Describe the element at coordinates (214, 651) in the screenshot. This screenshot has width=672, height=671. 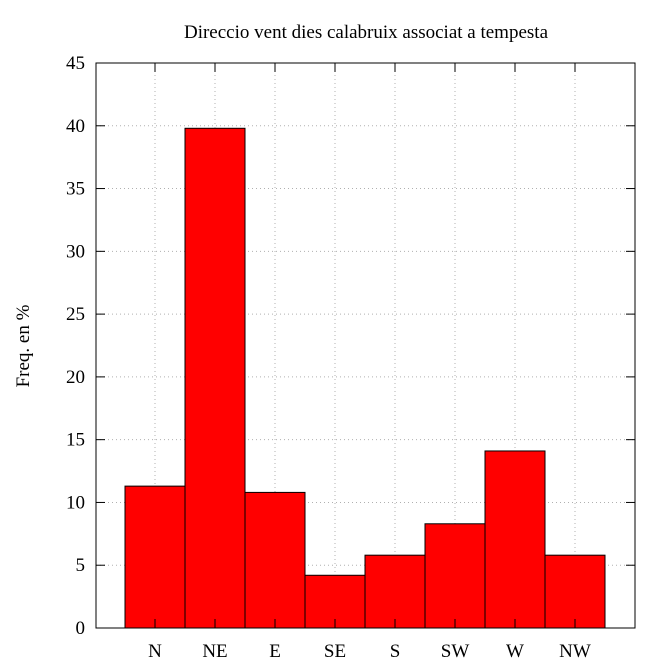
I see `x-tick-label: NE` at that location.